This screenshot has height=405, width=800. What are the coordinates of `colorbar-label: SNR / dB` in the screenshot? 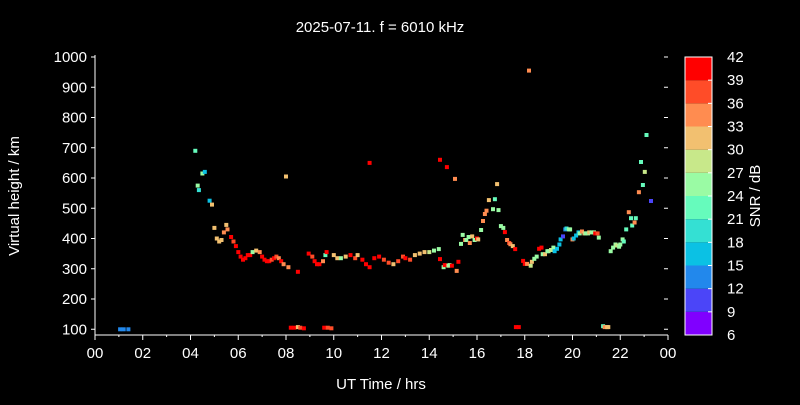 It's located at (755, 196).